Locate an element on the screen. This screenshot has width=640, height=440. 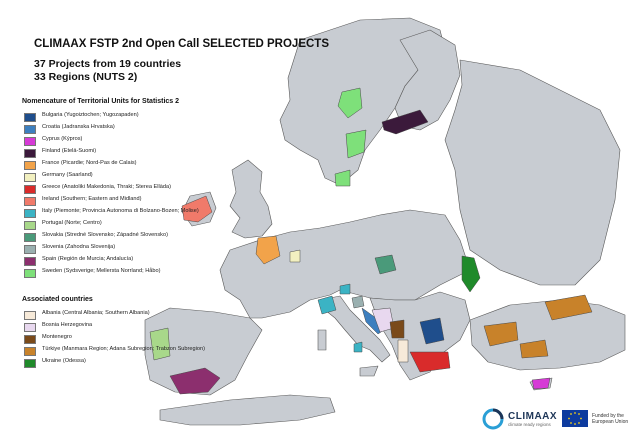
climaax-logo-icon is located at coordinates (493, 419).